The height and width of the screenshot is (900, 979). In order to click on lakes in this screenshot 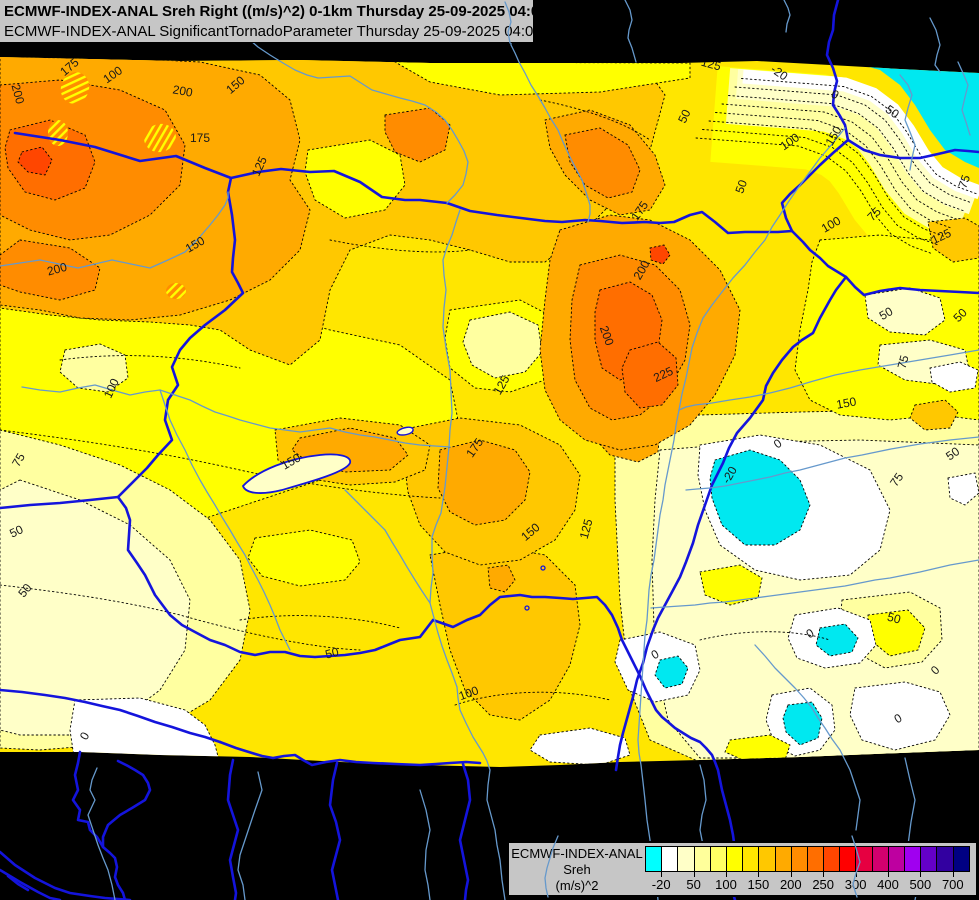, I will do `click(393, 518)`.